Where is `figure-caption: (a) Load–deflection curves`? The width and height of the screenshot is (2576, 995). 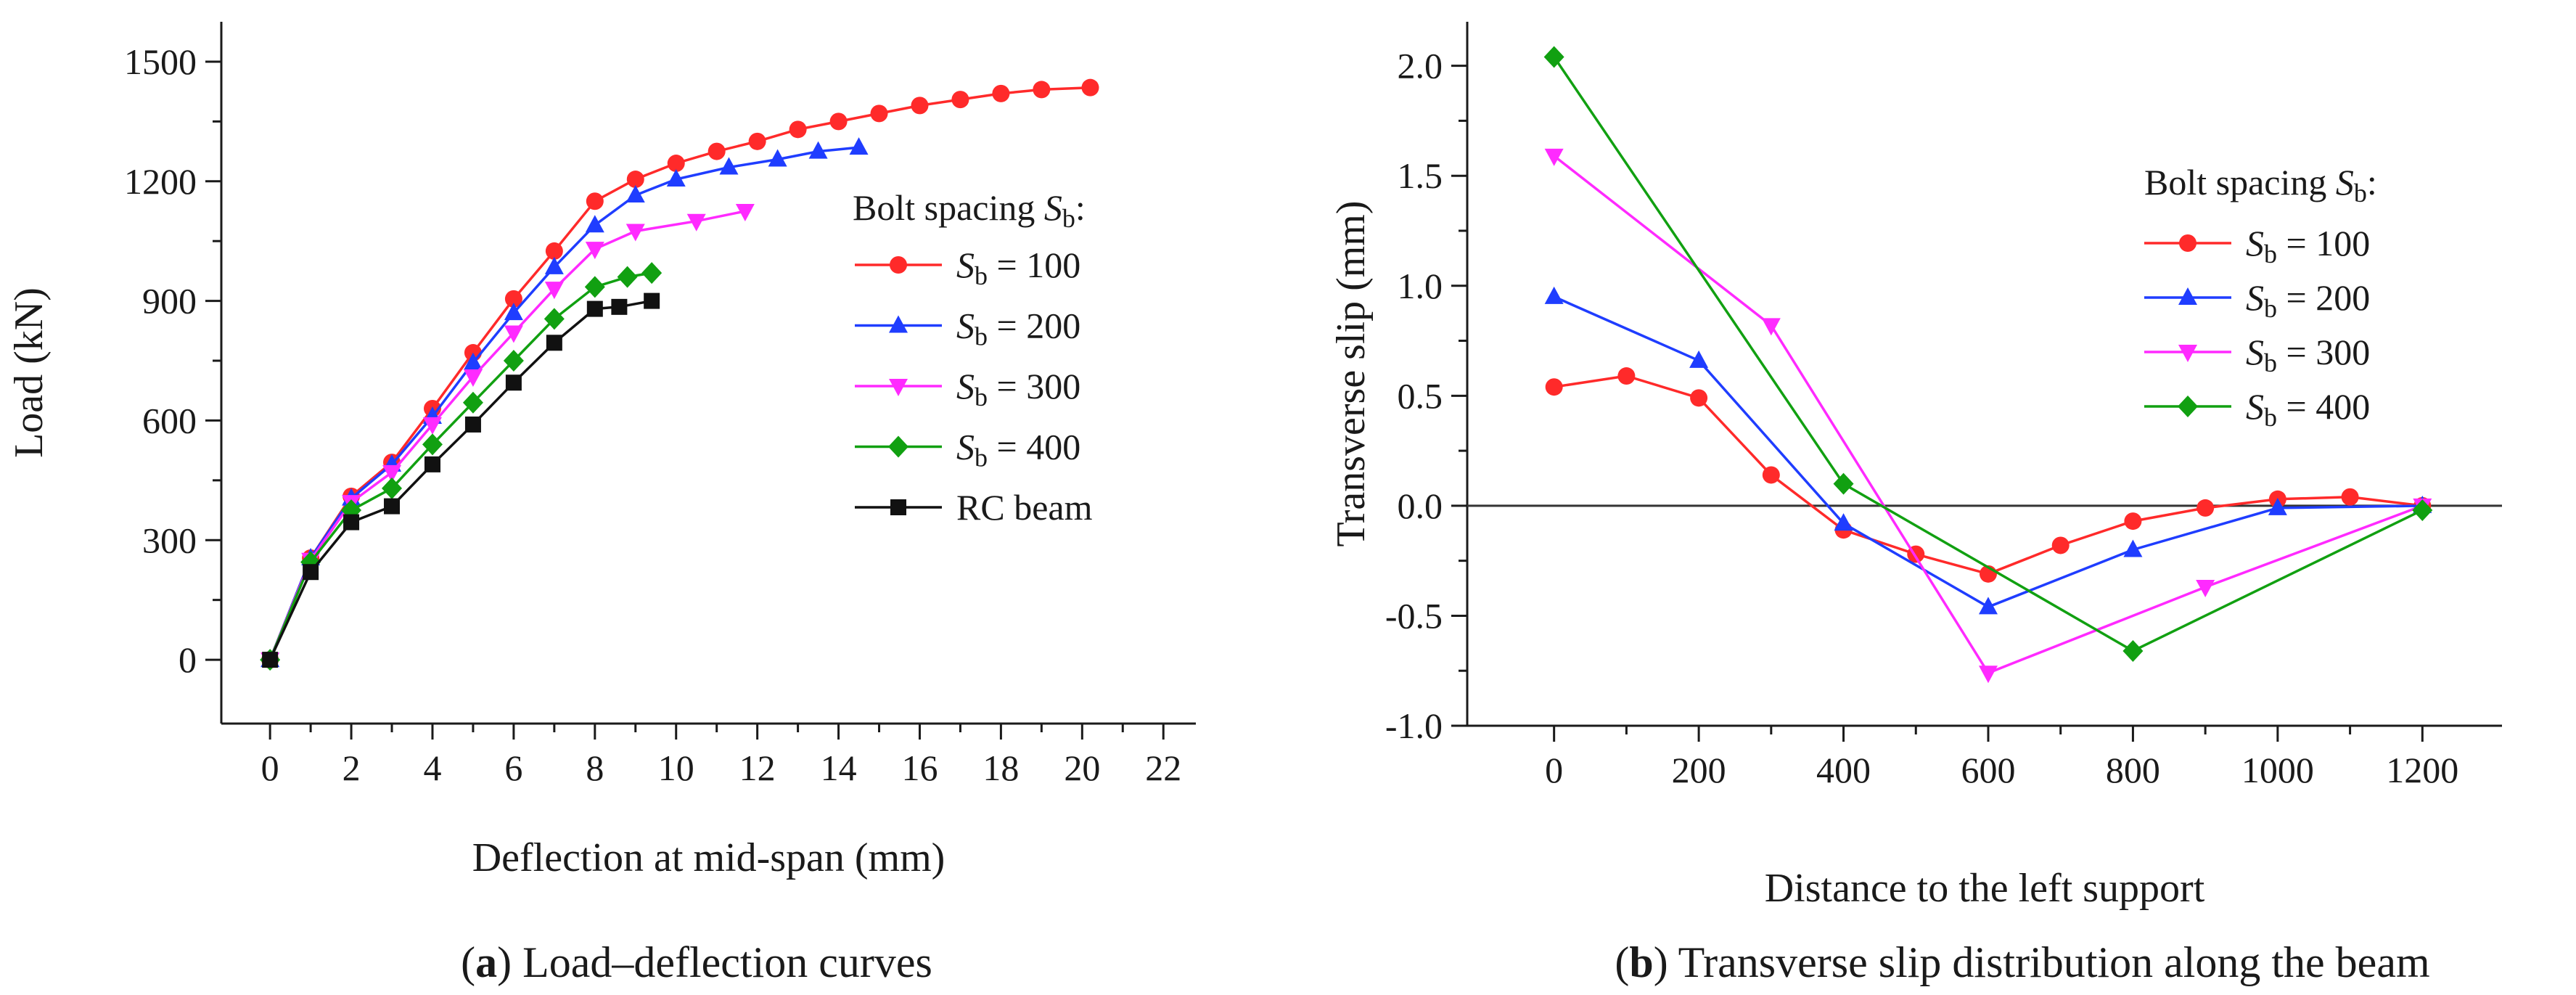
figure-caption: (a) Load–deflection curves is located at coordinates (696, 962).